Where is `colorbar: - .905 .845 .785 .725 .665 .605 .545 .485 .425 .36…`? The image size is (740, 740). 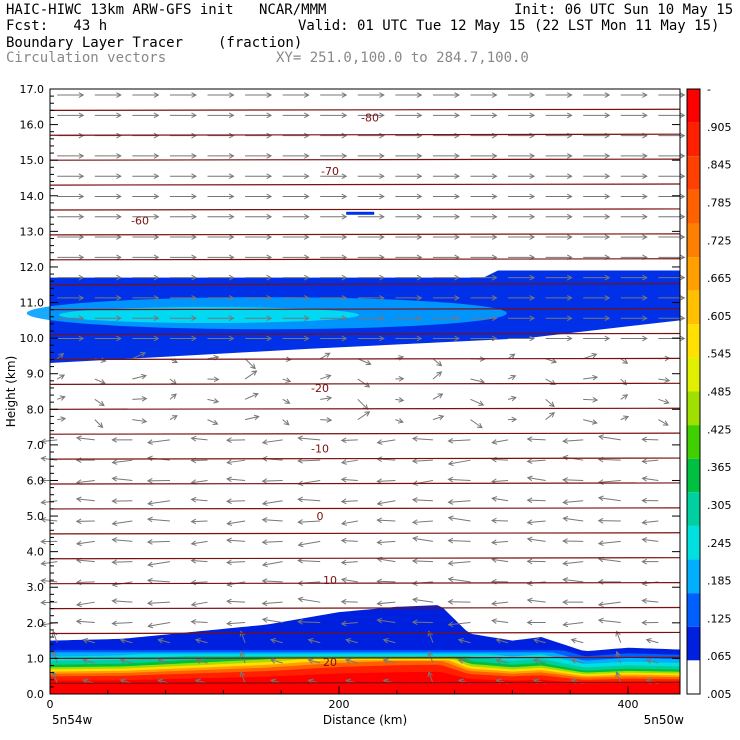 colorbar: - .905 .845 .785 .725 .665 .605 .545 .485 .425 .36… is located at coordinates (709, 392).